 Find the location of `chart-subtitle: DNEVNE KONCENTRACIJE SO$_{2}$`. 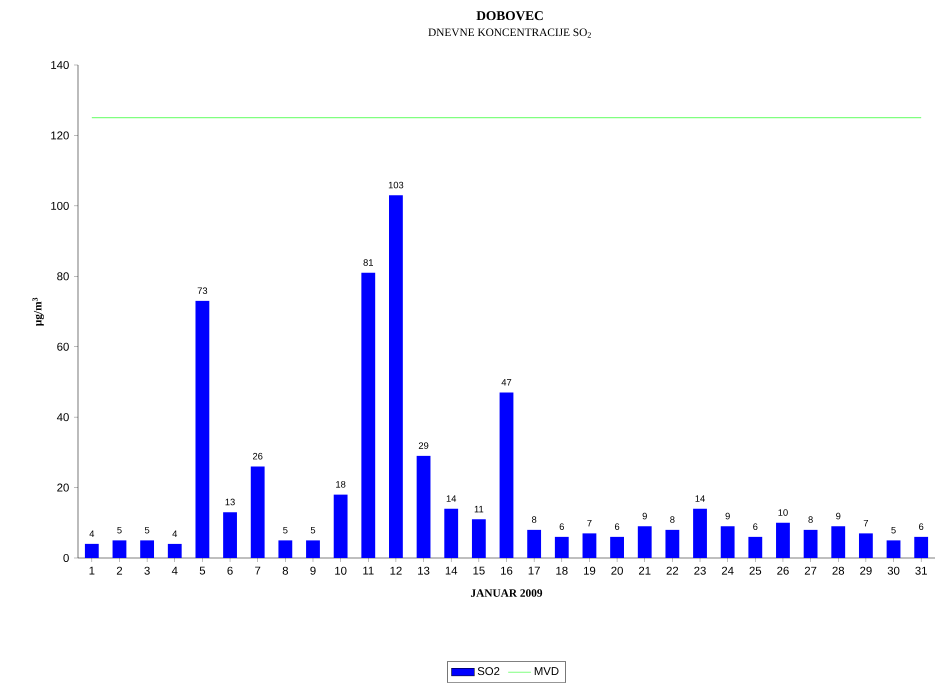

chart-subtitle: DNEVNE KONCENTRACIJE SO$_{2}$ is located at coordinates (509, 33).